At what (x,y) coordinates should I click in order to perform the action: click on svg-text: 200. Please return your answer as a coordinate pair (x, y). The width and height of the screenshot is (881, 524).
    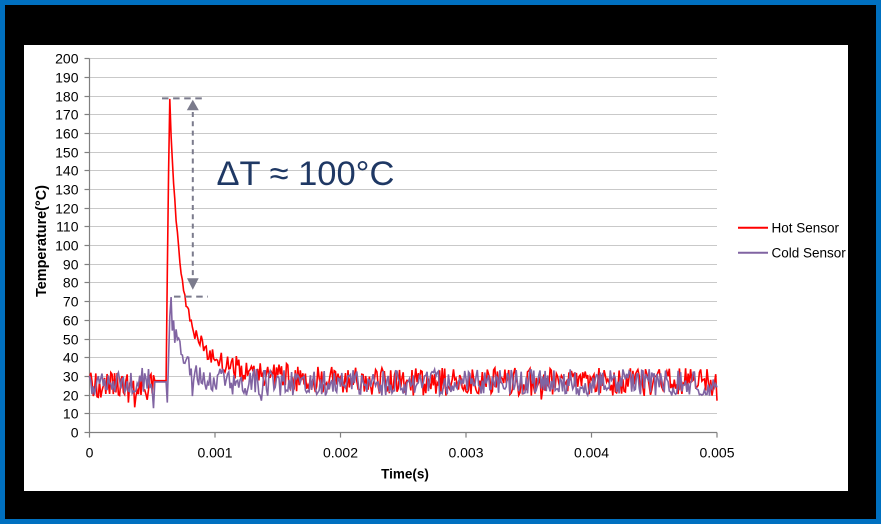
    Looking at the image, I should click on (67, 59).